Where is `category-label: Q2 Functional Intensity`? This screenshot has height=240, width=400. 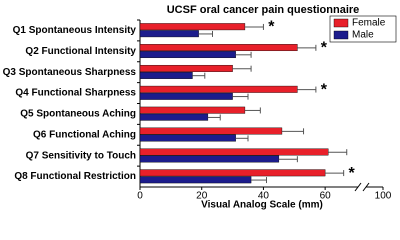
category-label: Q2 Functional Intensity is located at coordinates (80, 51).